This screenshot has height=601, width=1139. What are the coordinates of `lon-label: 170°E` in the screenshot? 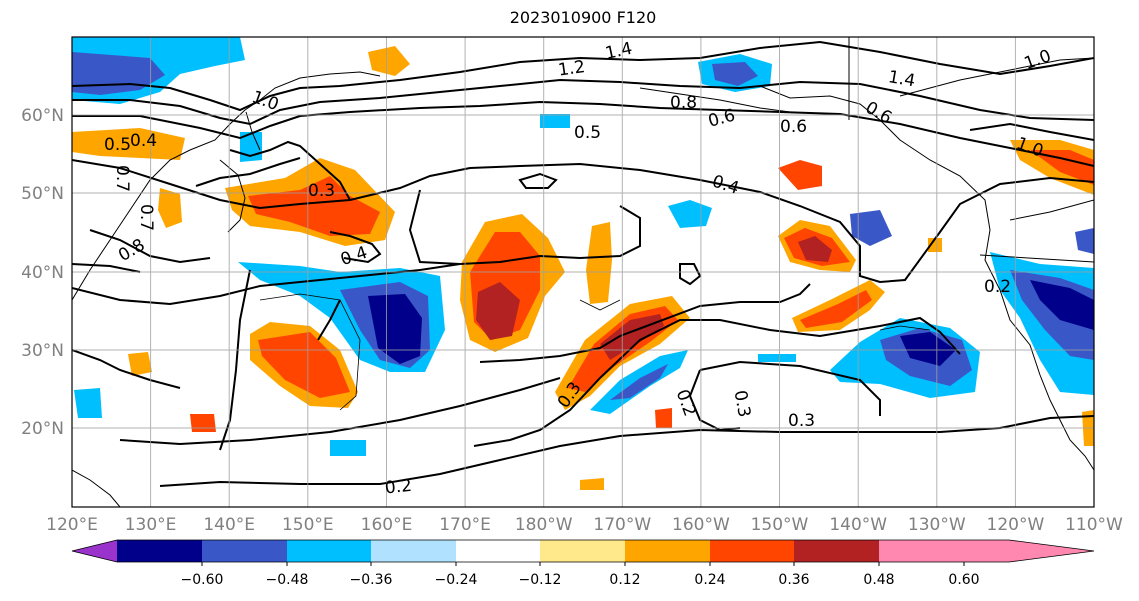 It's located at (465, 525).